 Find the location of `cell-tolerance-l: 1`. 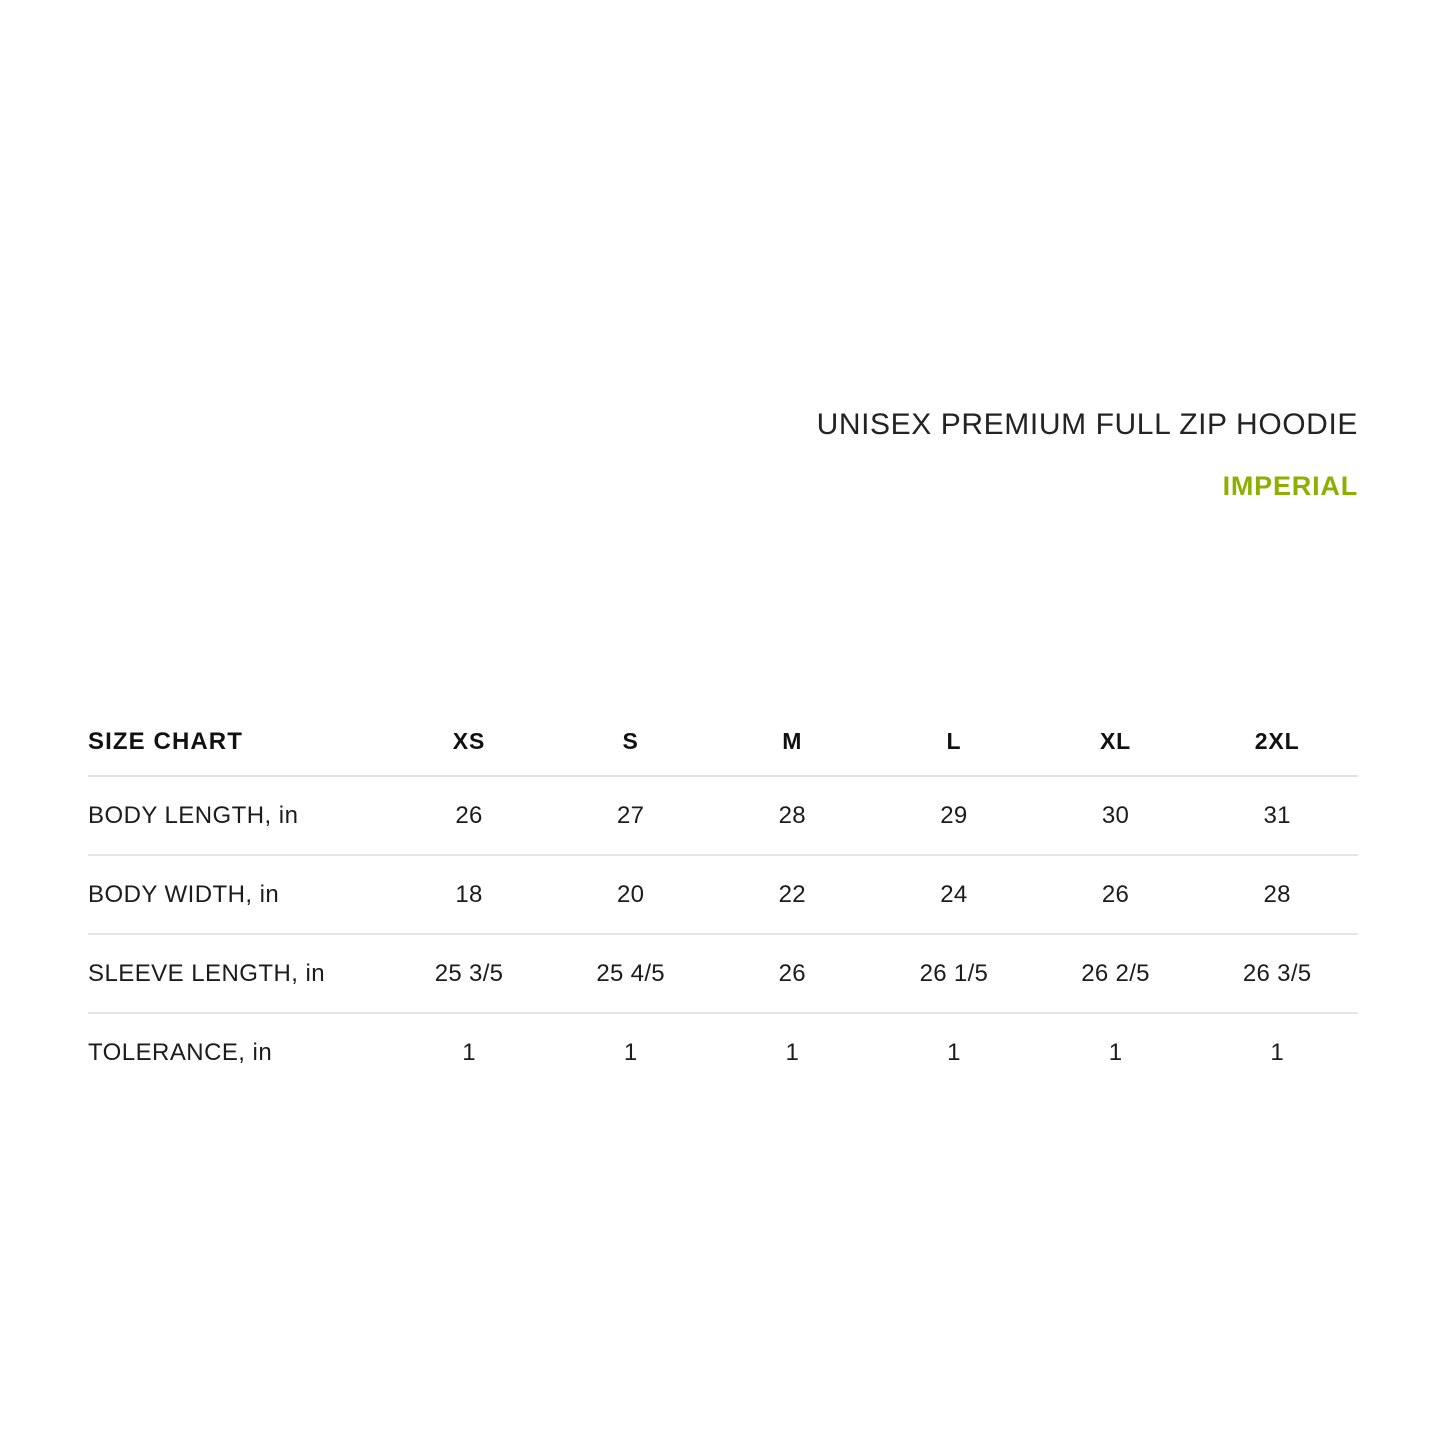

cell-tolerance-l: 1 is located at coordinates (954, 1052).